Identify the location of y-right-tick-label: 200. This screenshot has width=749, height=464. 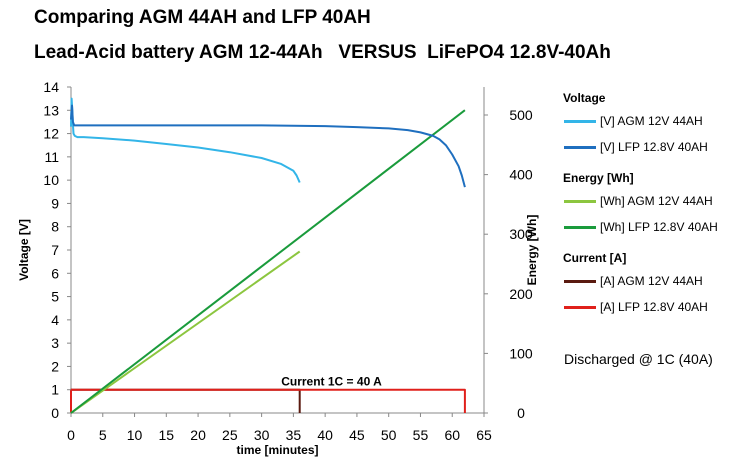
(521, 294).